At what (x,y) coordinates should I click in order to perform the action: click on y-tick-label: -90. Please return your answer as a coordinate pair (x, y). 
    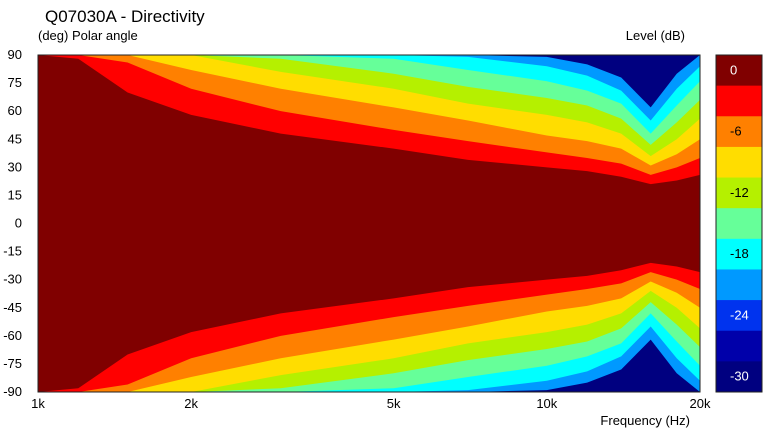
    Looking at the image, I should click on (12, 391).